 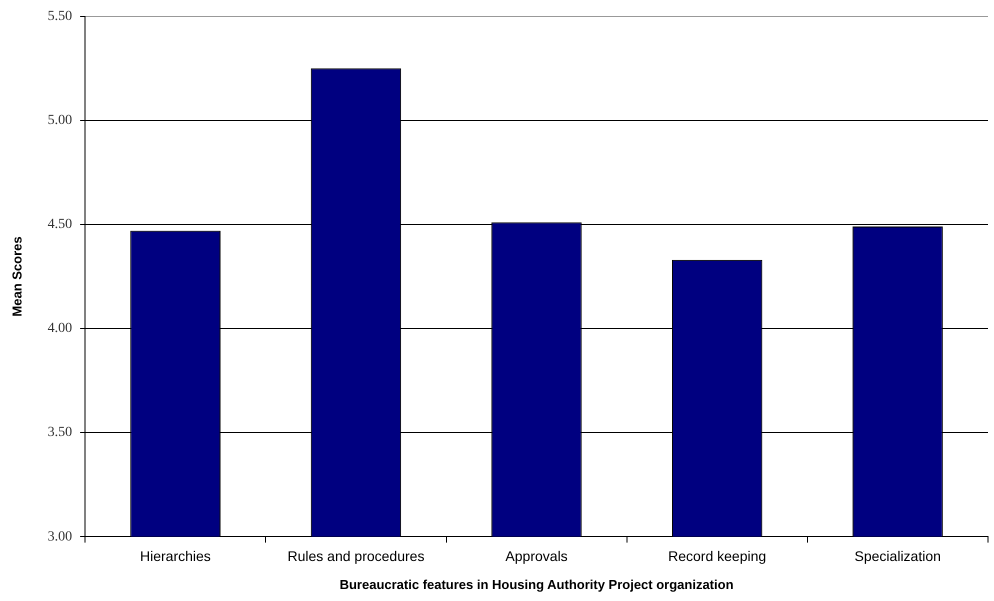 What do you see at coordinates (355, 556) in the screenshot?
I see `x-tick-label: Rules and procedures` at bounding box center [355, 556].